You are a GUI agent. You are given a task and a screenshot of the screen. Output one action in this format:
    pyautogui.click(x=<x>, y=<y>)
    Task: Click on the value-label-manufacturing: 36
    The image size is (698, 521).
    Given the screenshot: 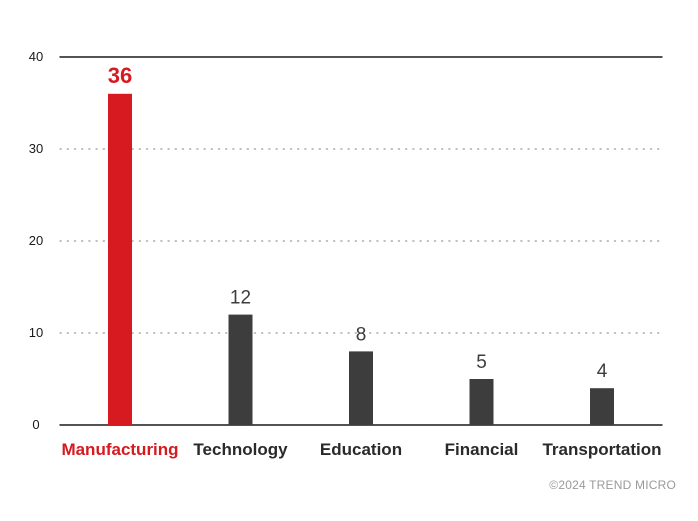 What is the action you would take?
    pyautogui.click(x=120, y=75)
    